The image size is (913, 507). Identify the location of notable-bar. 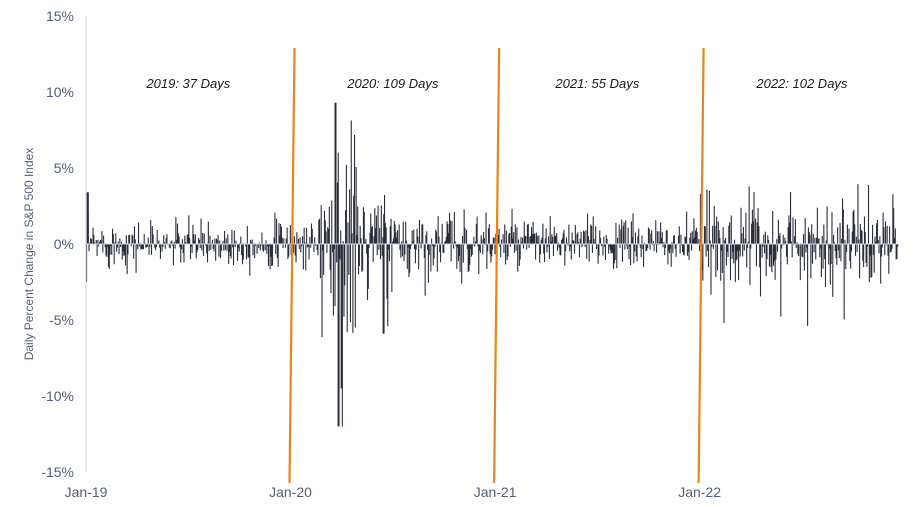
(87, 218).